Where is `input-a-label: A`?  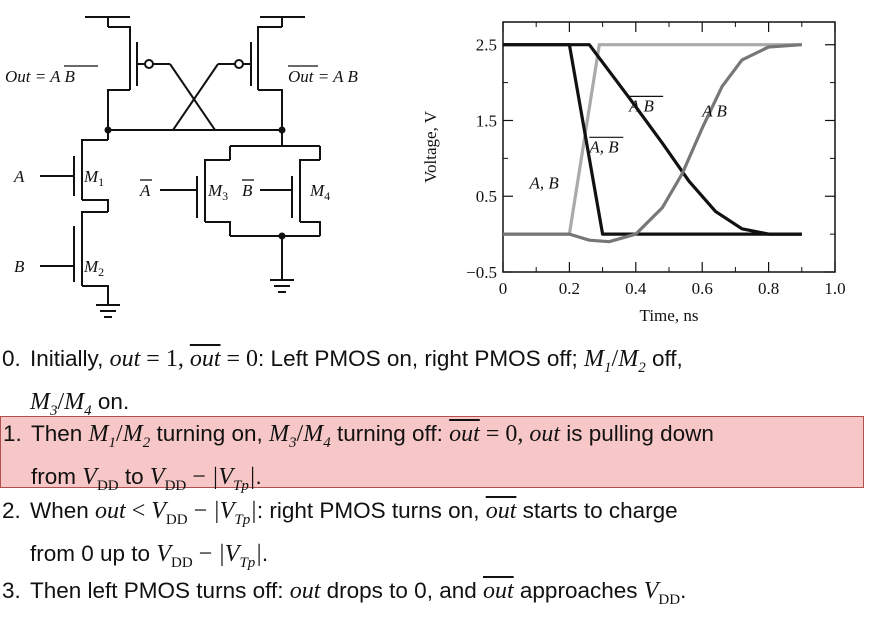 input-a-label: A is located at coordinates (19, 176).